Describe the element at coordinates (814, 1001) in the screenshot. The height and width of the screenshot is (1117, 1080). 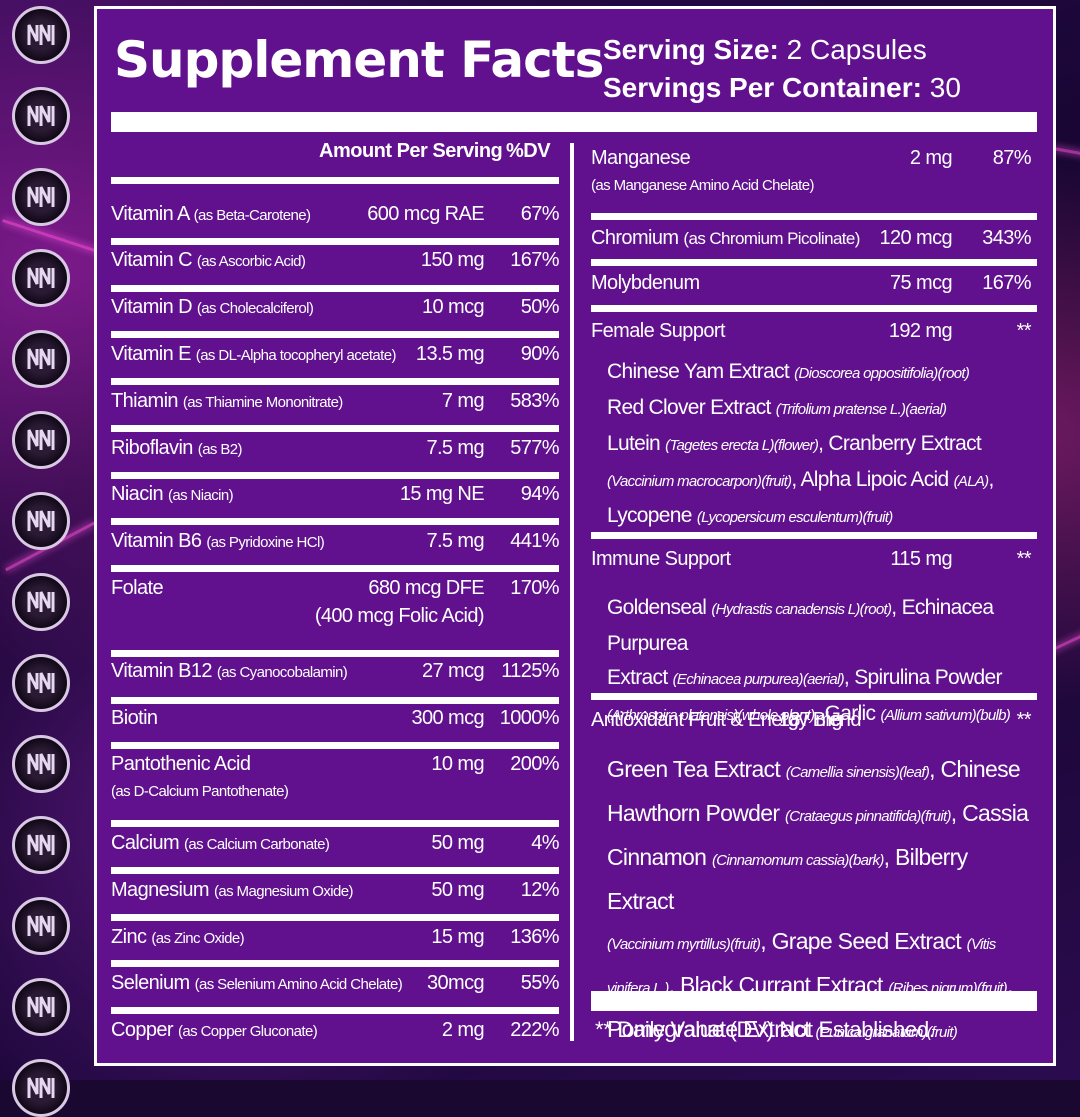
I see `blend-bottom-divider` at that location.